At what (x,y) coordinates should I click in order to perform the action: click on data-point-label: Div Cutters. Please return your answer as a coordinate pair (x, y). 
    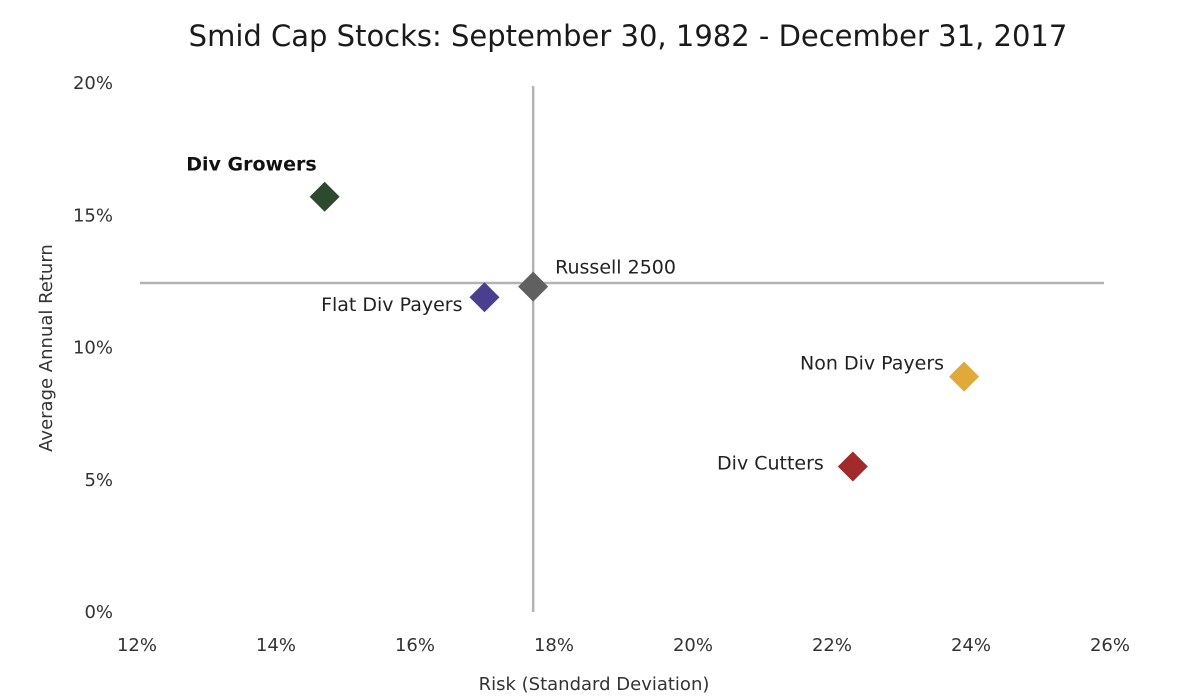
    Looking at the image, I should click on (770, 464).